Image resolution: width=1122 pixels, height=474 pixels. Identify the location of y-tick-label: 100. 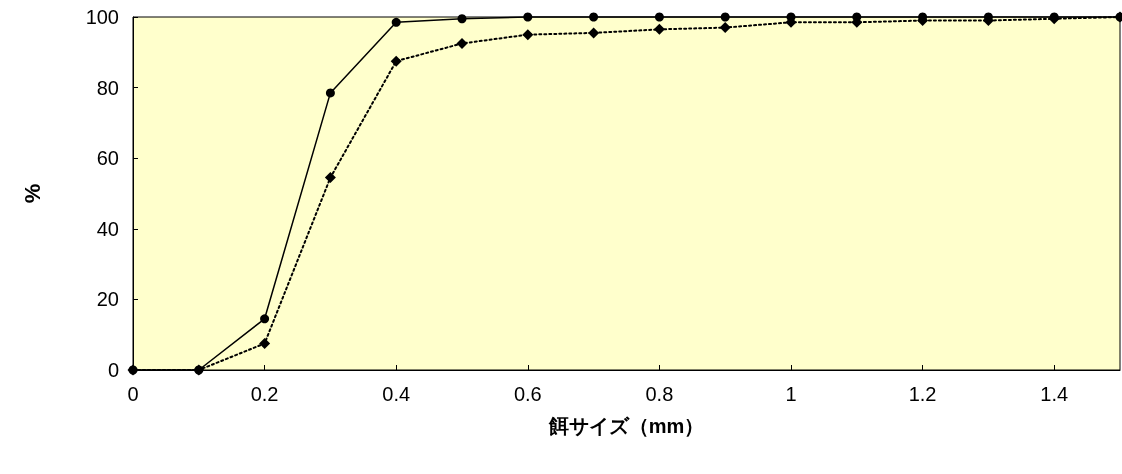
(102, 17).